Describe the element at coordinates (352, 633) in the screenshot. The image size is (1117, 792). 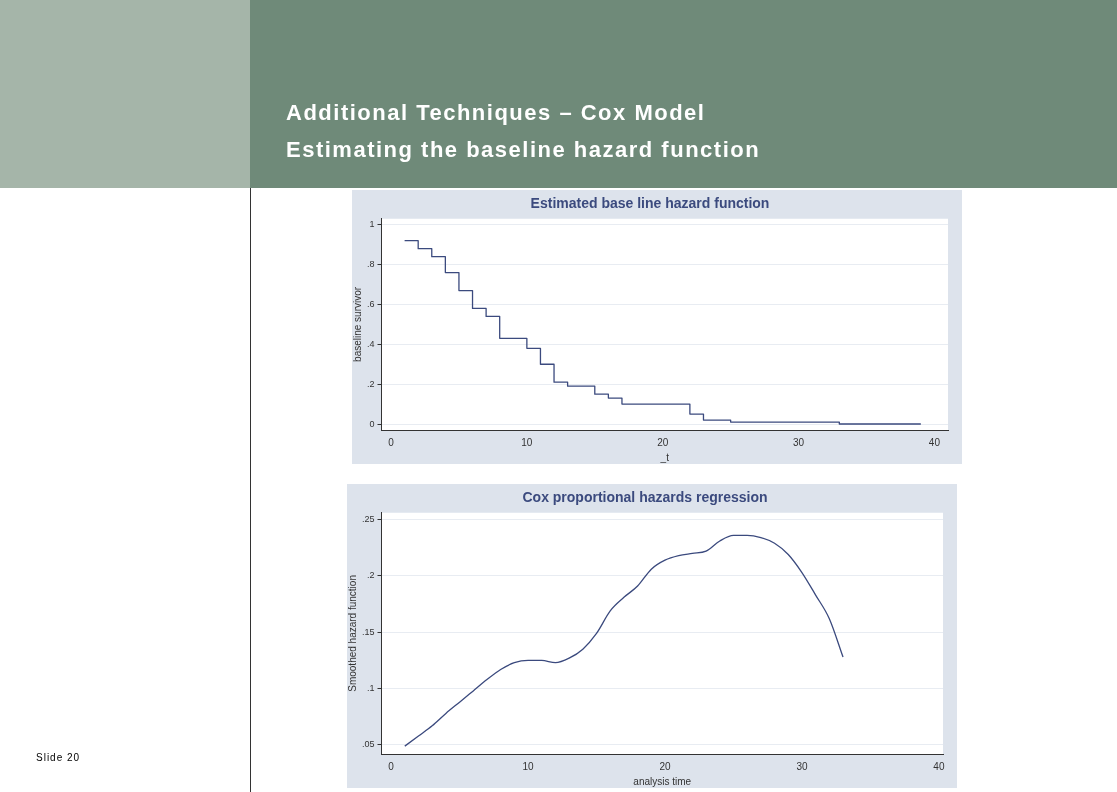
I see `y-axis-title: Smoothed hazard function` at that location.